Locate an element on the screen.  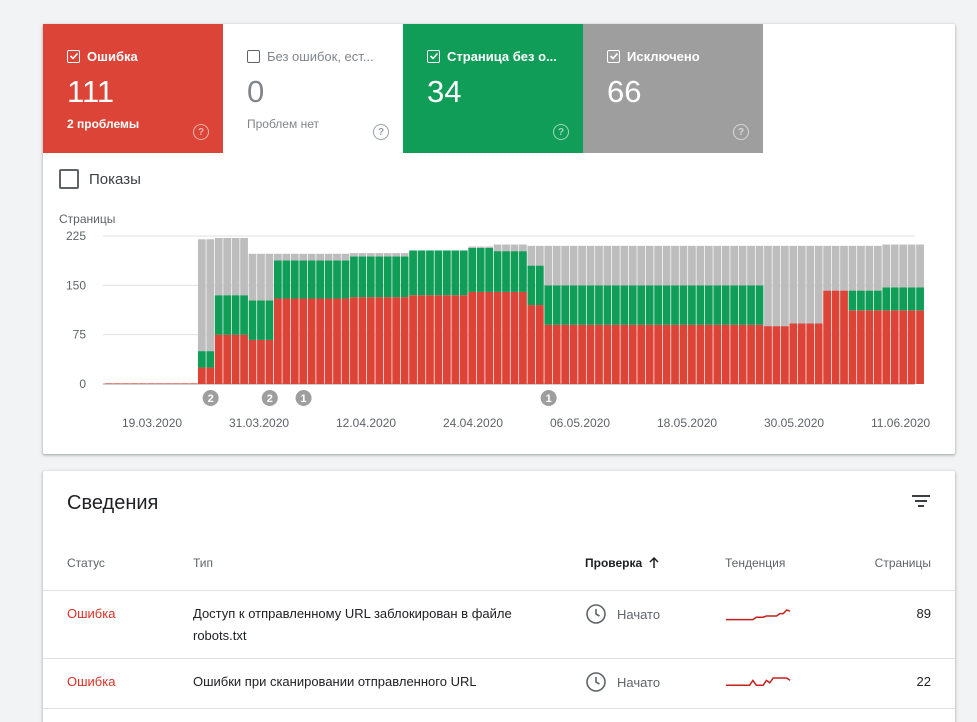
x-tick-label: 06.05.2020 is located at coordinates (580, 423).